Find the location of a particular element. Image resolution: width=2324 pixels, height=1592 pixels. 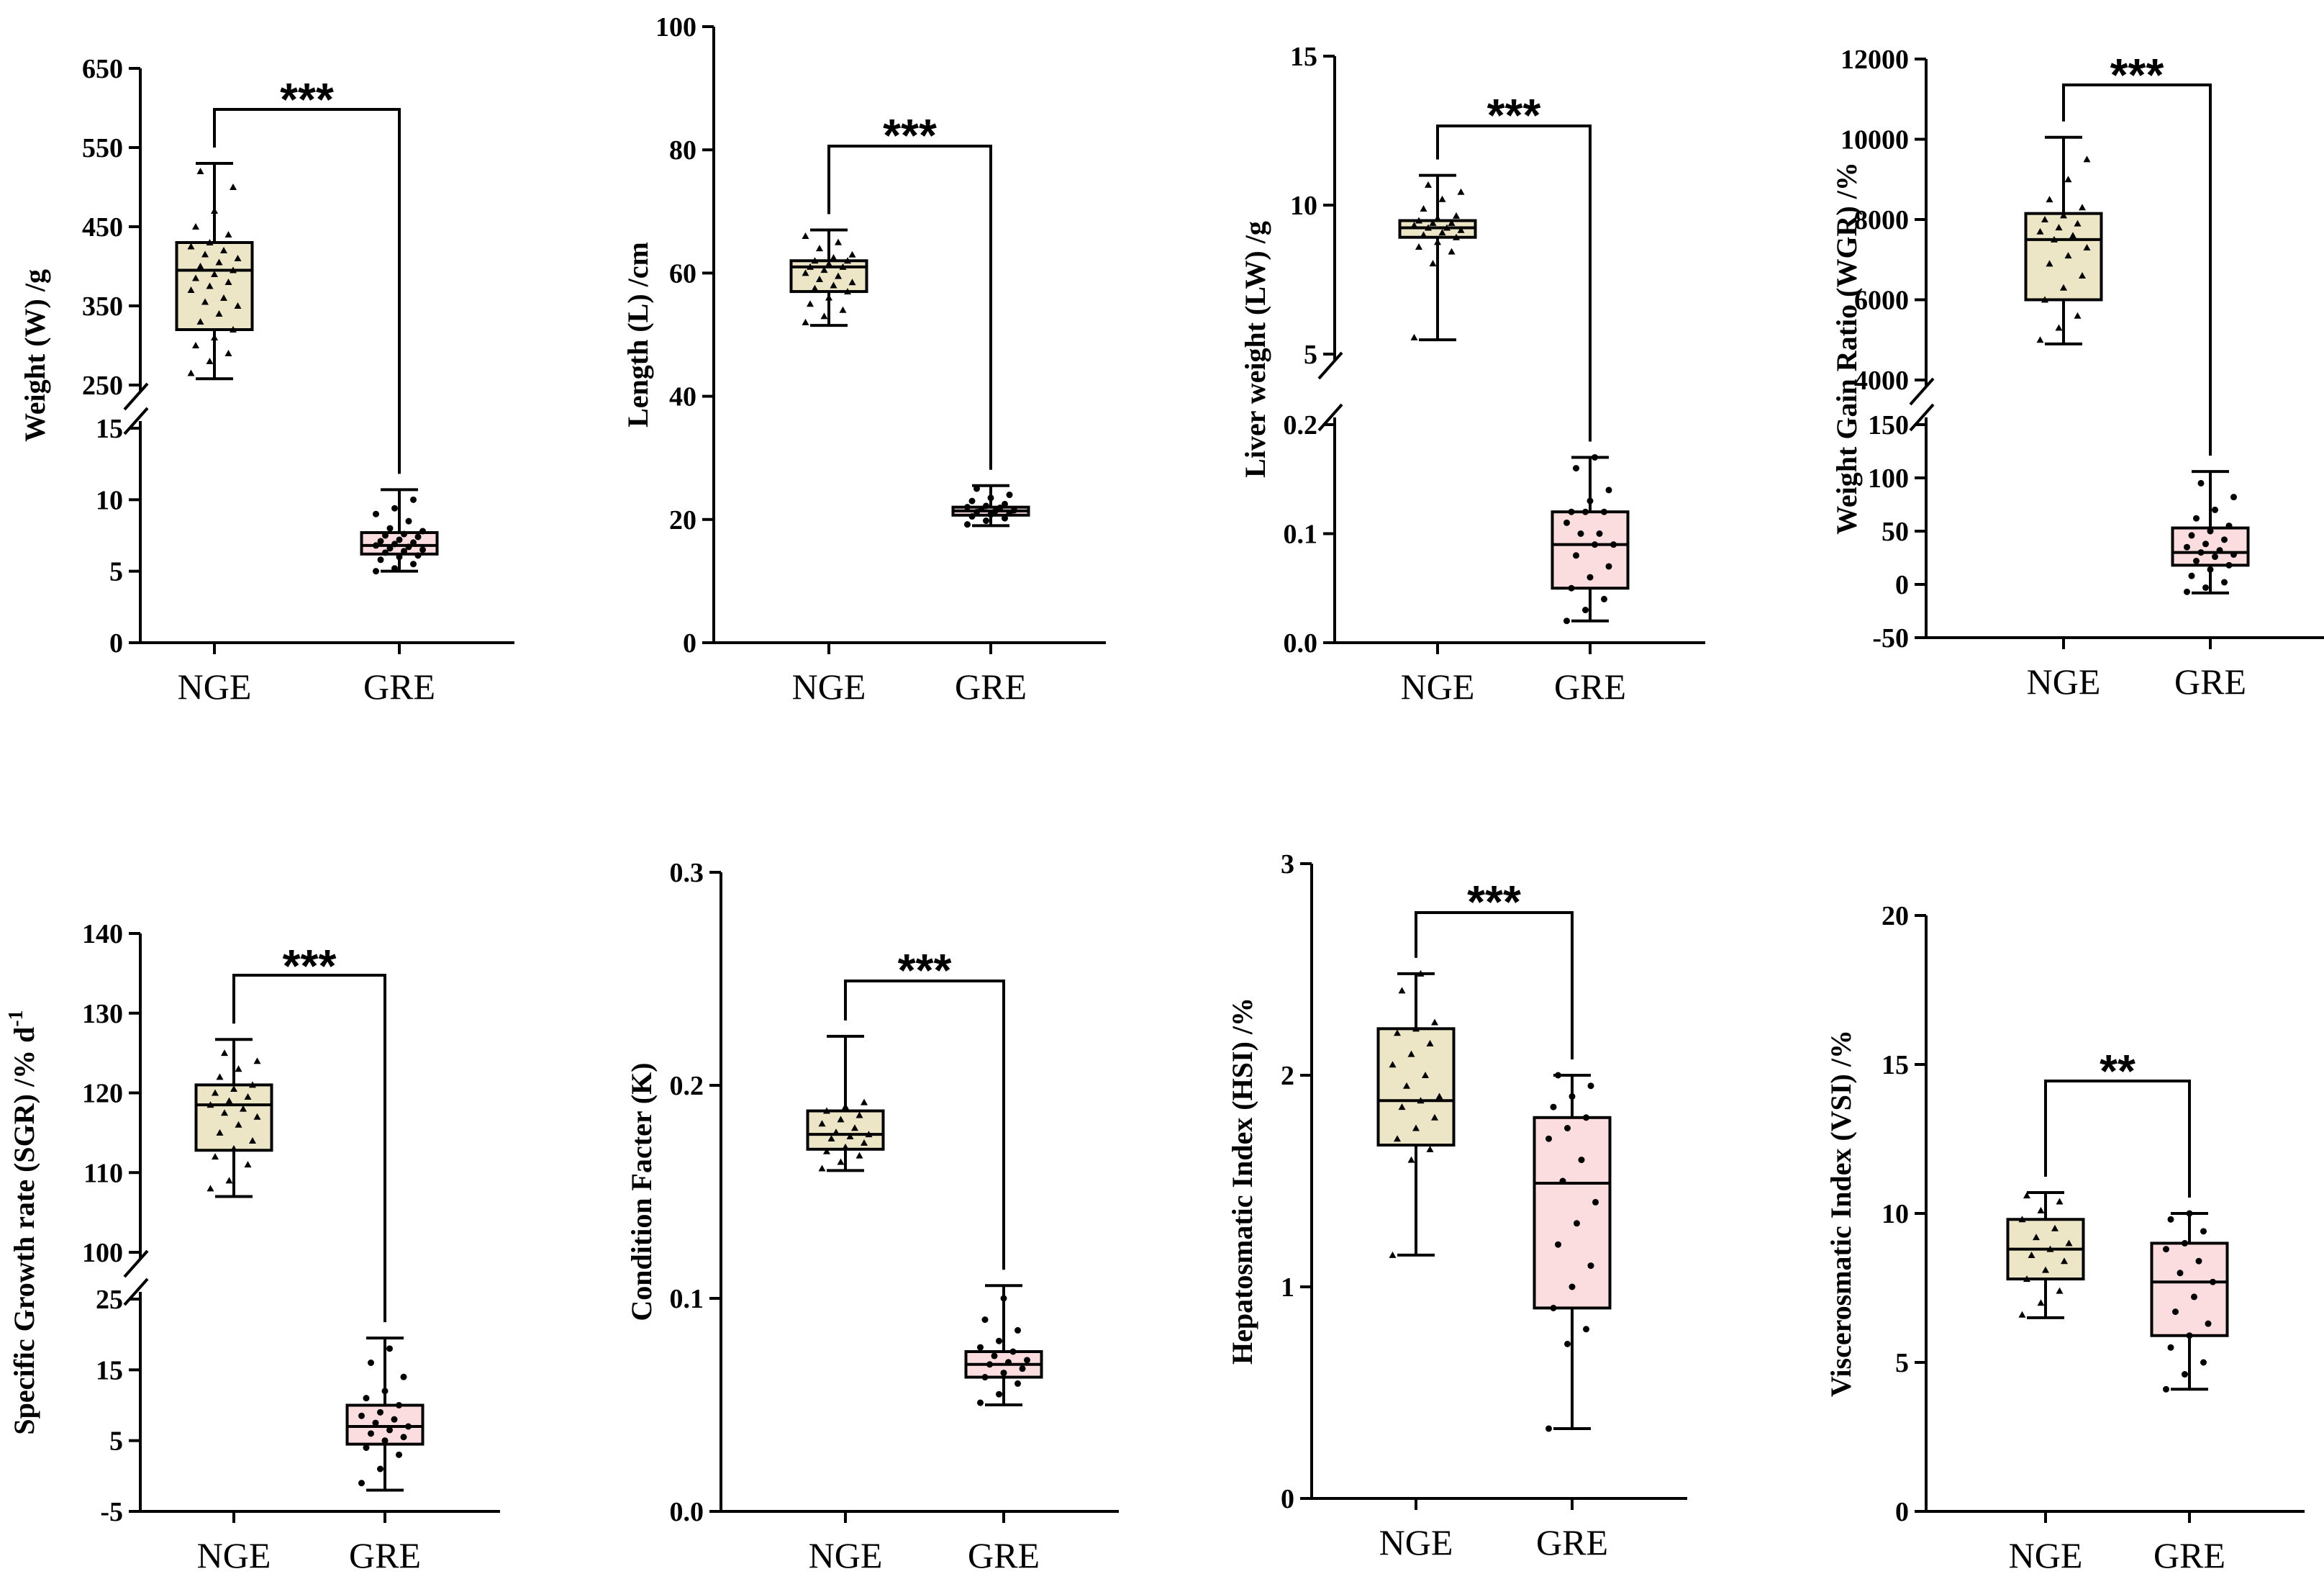

y-tick-label: 3 is located at coordinates (1287, 864).